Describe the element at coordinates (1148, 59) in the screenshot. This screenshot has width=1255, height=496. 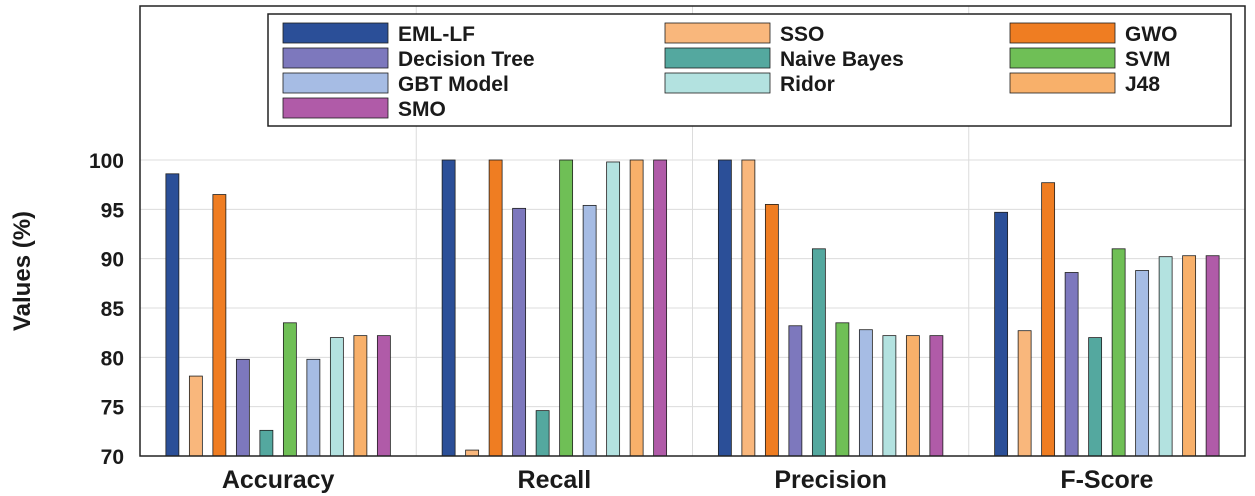
I see `legend-label: SVM` at that location.